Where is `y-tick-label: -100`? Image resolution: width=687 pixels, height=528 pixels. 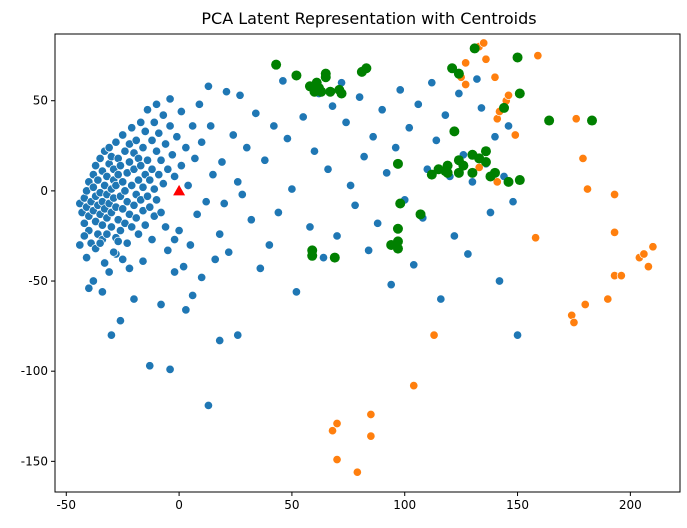
y-tick-label: -100 is located at coordinates (34, 371).